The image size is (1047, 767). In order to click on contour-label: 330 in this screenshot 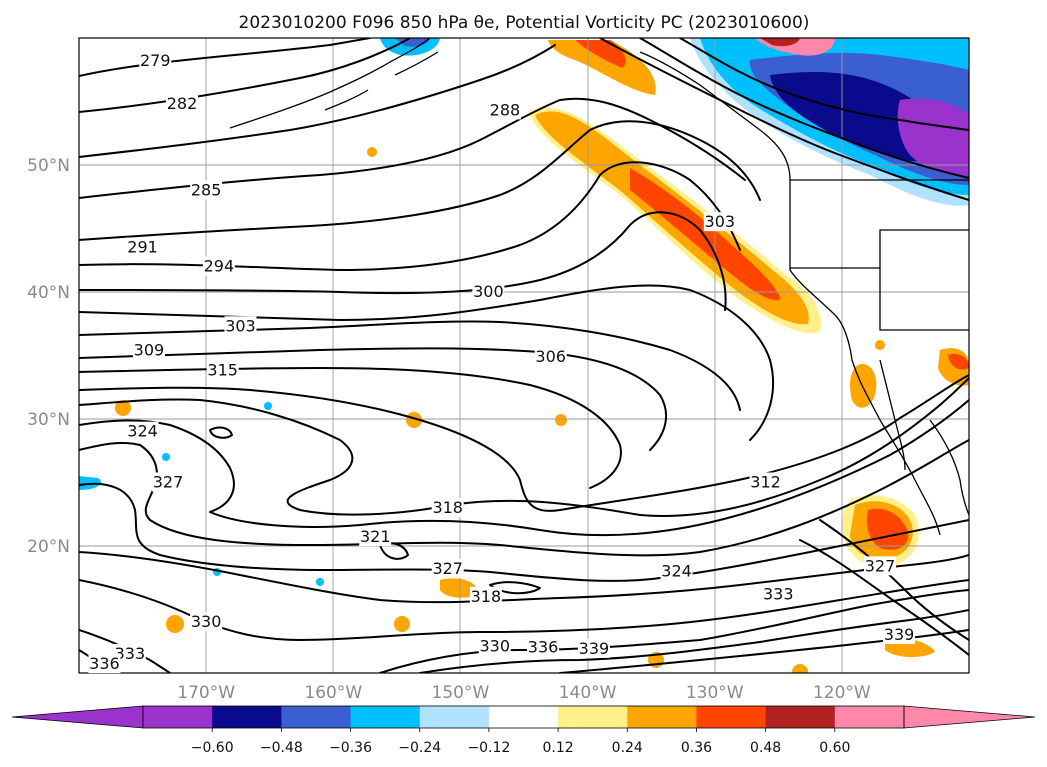, I will do `click(206, 621)`.